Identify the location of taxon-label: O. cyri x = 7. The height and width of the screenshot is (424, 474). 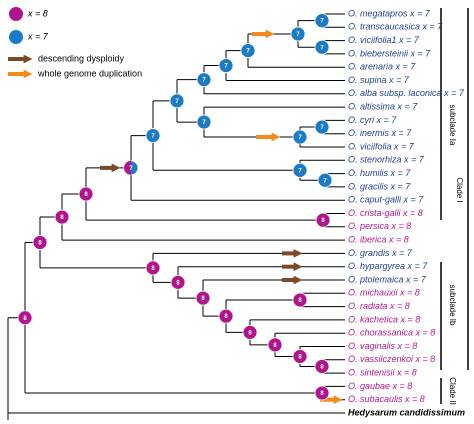
(372, 120).